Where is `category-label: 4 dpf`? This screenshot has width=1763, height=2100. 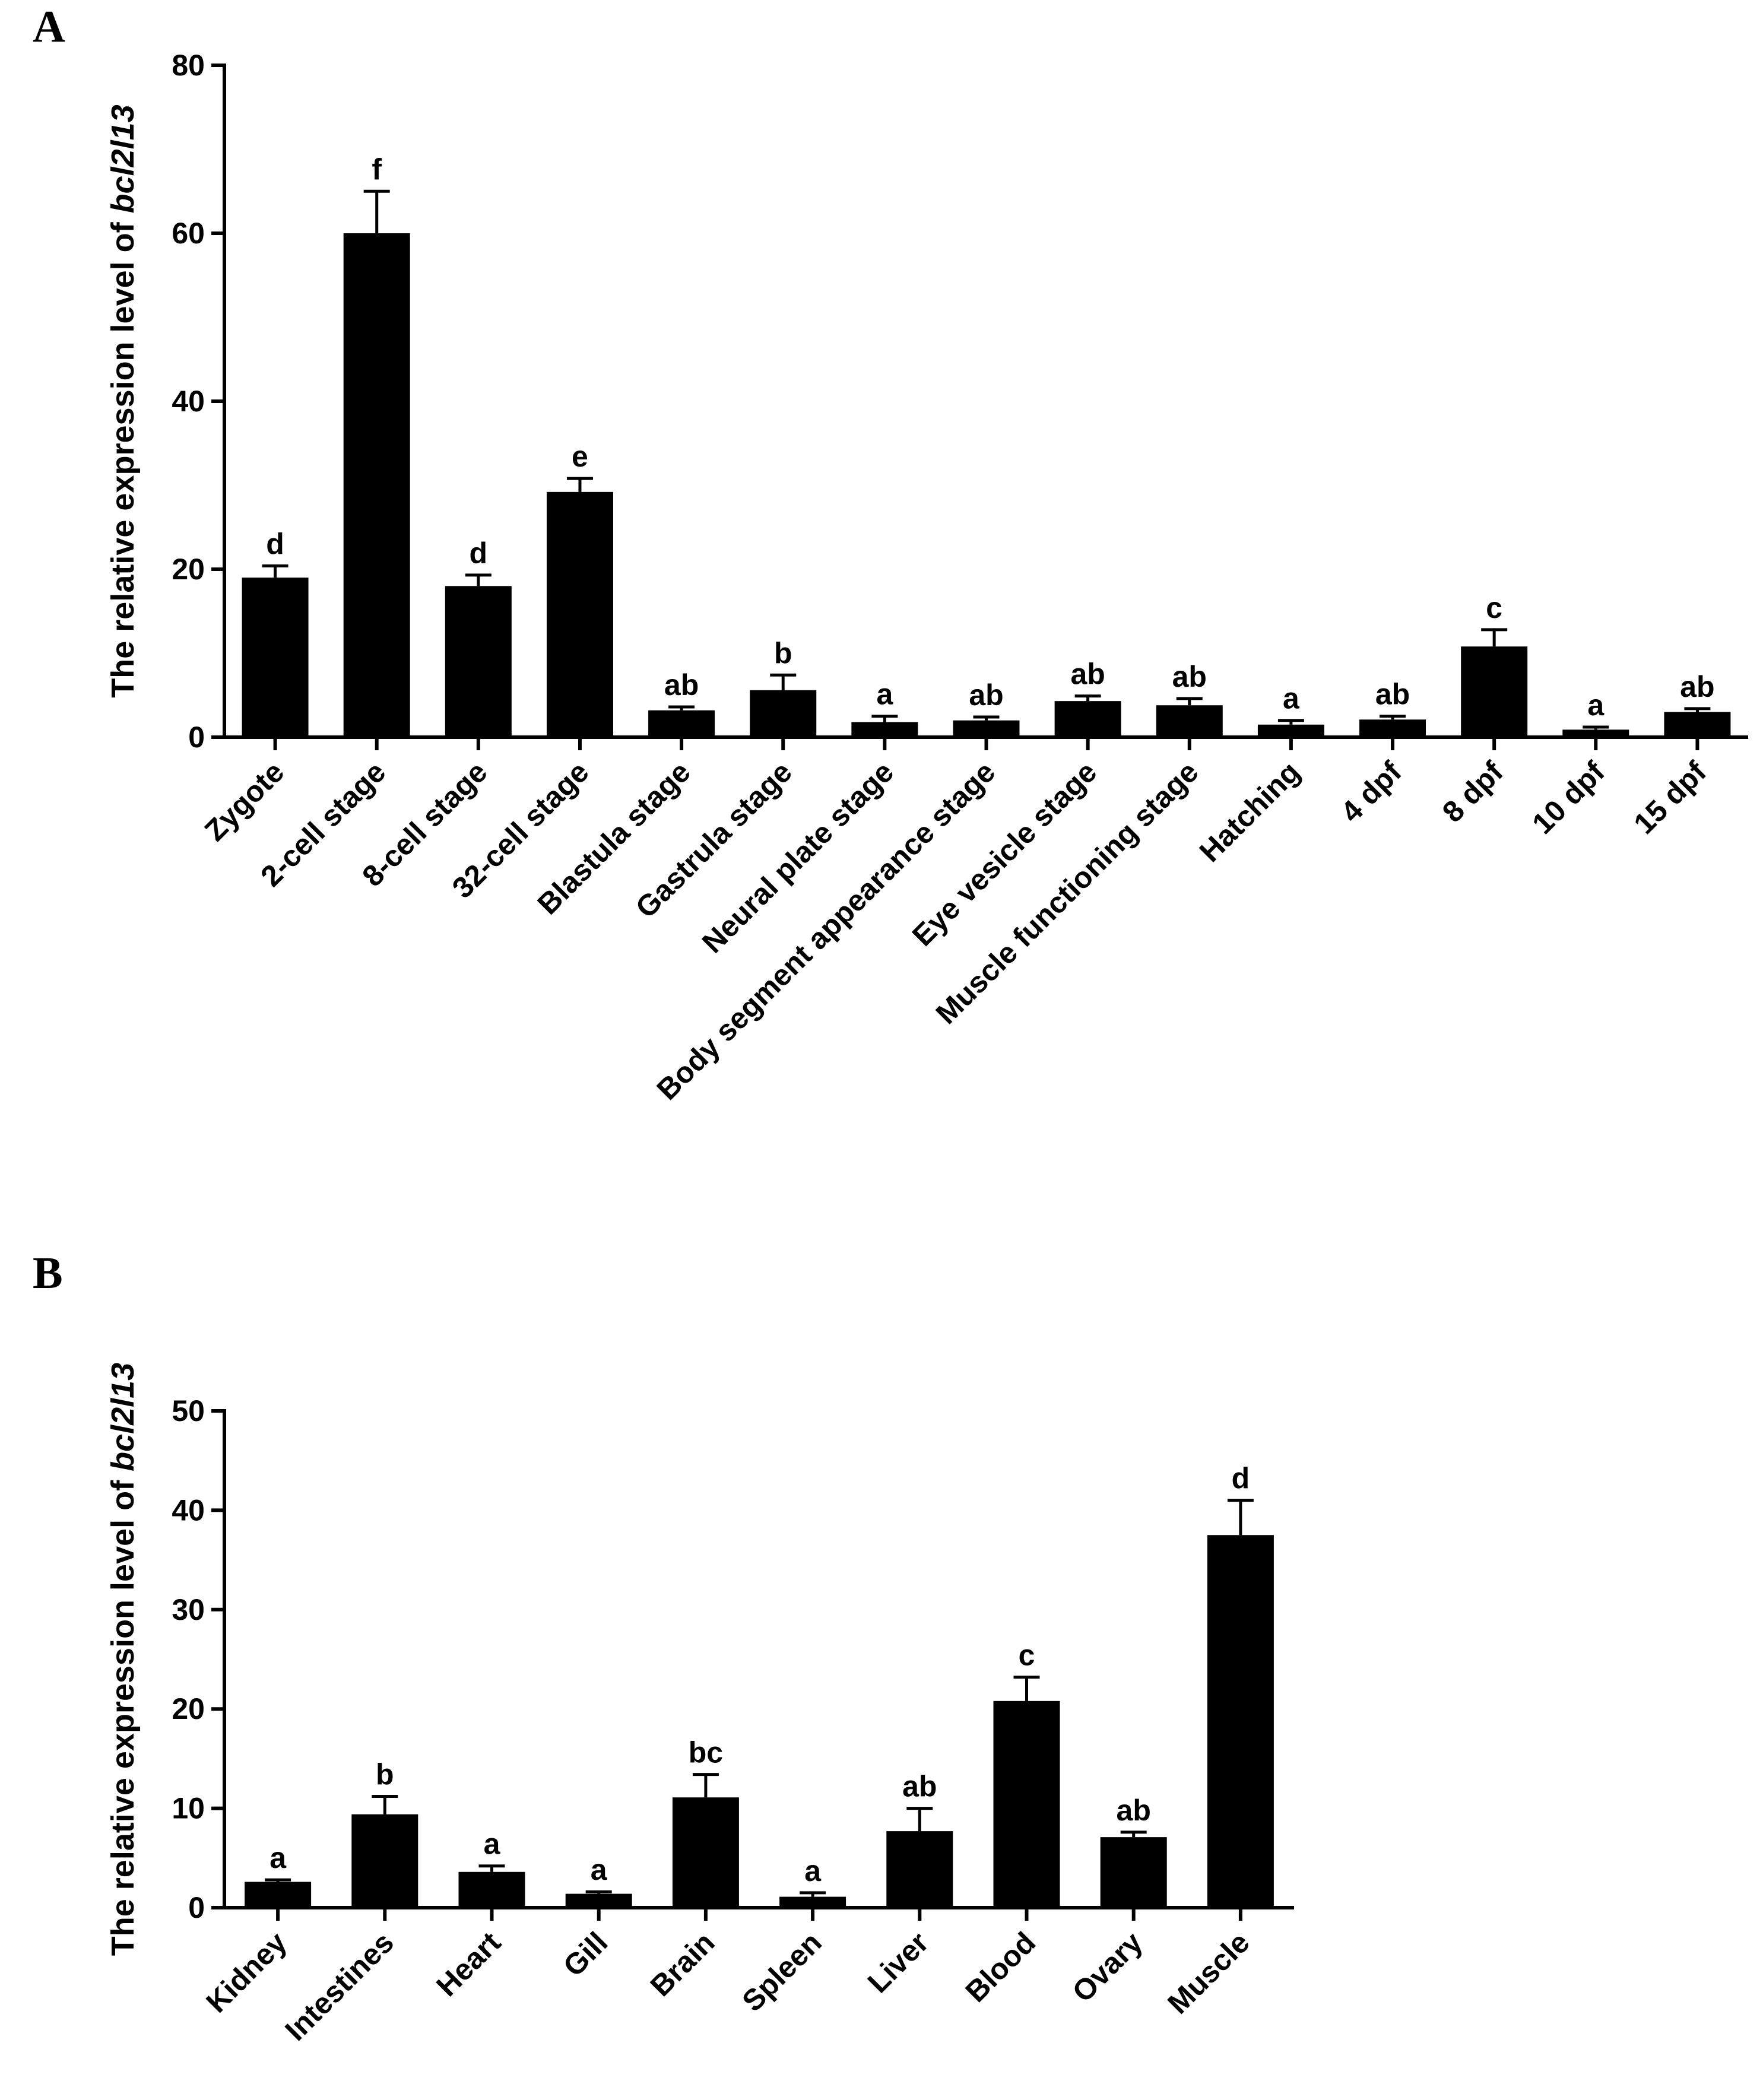
category-label: 4 dpf is located at coordinates (1371, 792).